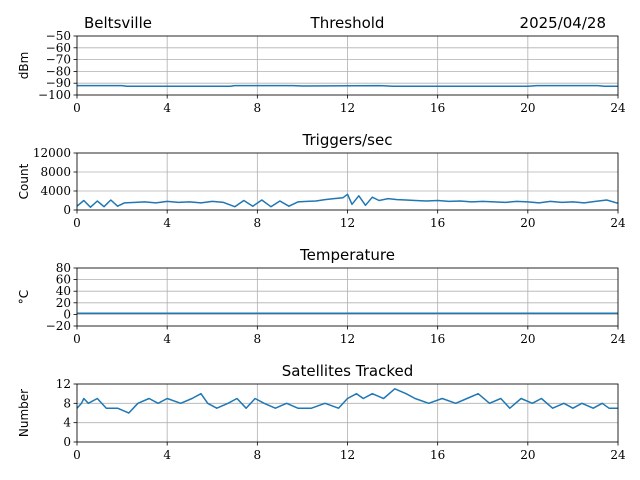  I want to click on y-tick-label: 60, so click(63, 280).